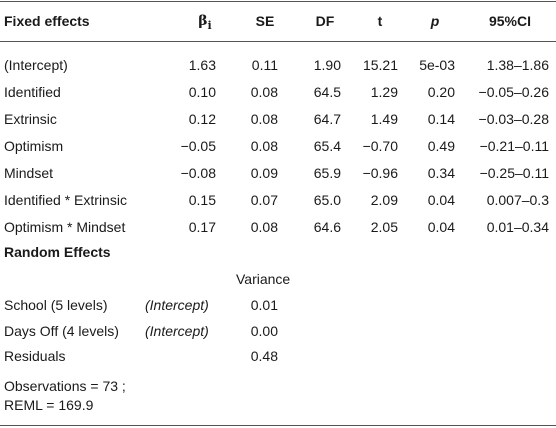 The height and width of the screenshot is (428, 556). Describe the element at coordinates (263, 279) in the screenshot. I see `variance-header: Variance` at that location.